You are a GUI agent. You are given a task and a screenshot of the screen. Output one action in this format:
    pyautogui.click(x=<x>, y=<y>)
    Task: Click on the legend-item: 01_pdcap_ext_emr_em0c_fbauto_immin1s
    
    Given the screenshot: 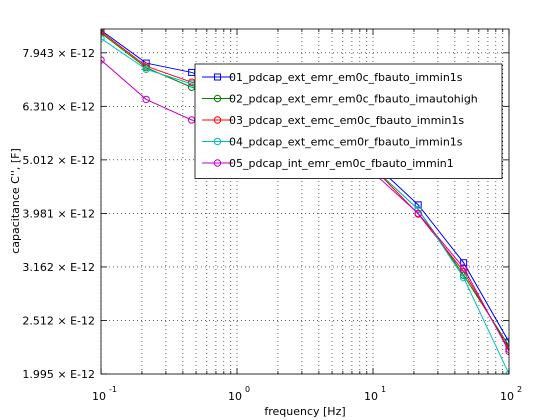 What is the action you would take?
    pyautogui.click(x=332, y=77)
    